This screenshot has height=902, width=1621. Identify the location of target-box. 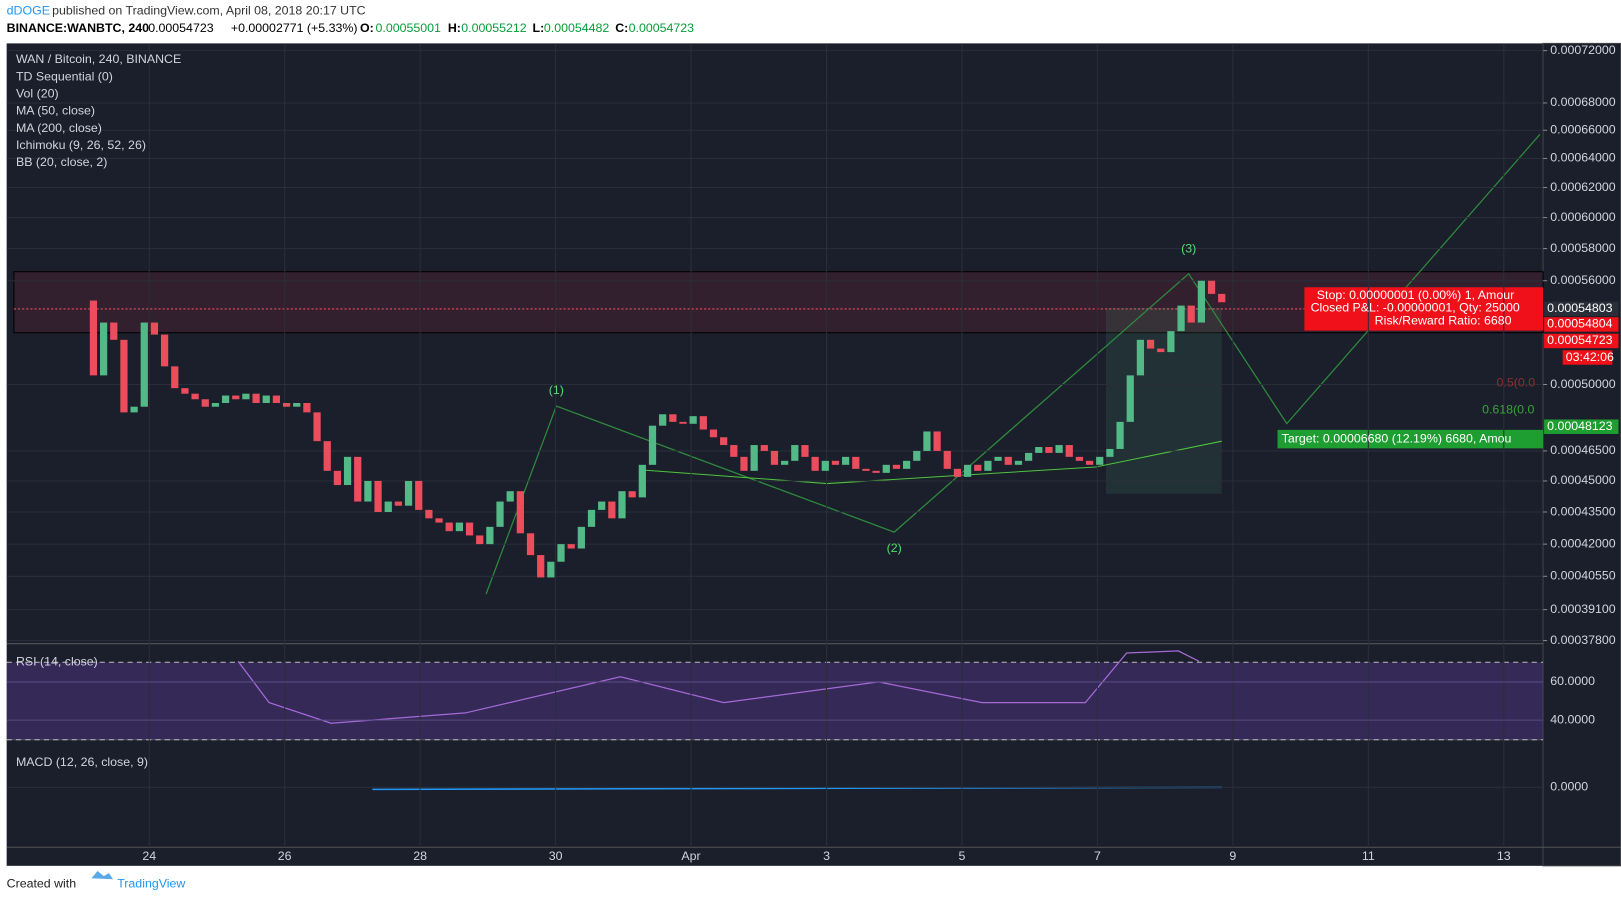
(1410, 439).